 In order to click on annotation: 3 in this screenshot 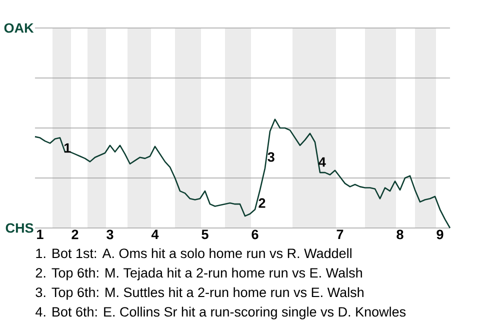, I will do `click(271, 157)`.